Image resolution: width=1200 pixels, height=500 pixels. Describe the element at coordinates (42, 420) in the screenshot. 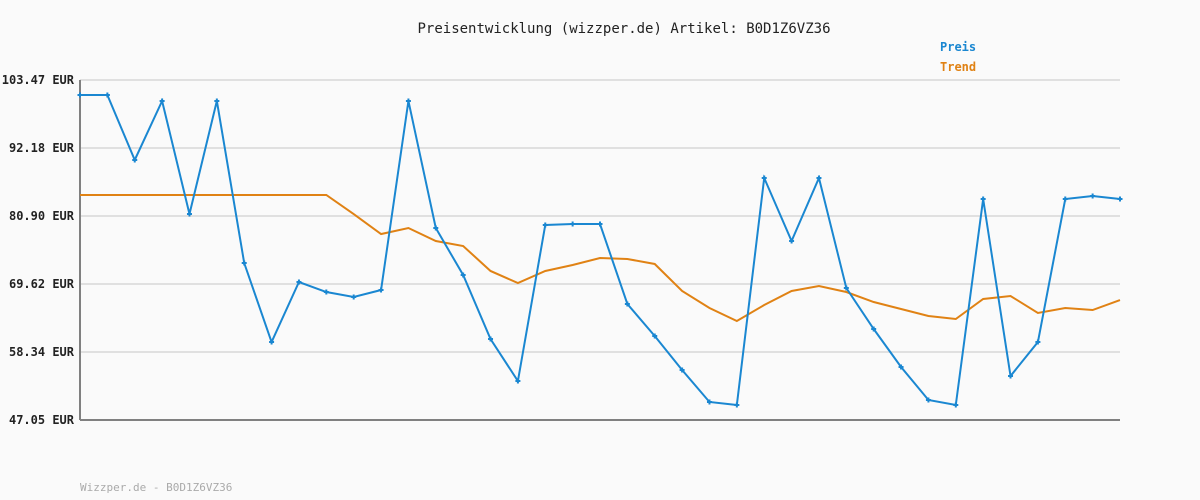

I see `y-tick-label: 47.05 EUR` at that location.